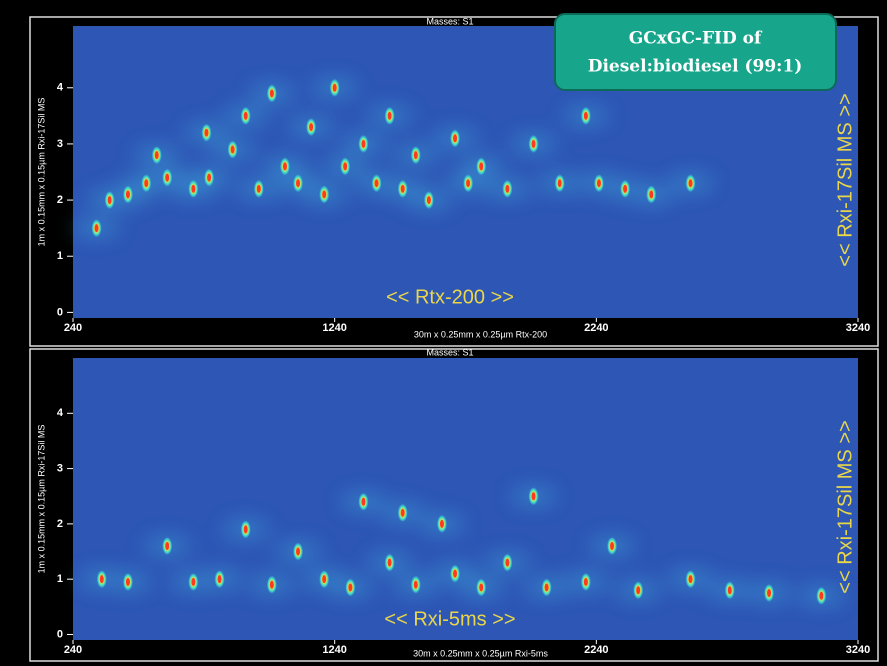 The height and width of the screenshot is (666, 887). I want to click on x-annotation: << Rxi-5ms >>, so click(449, 619).